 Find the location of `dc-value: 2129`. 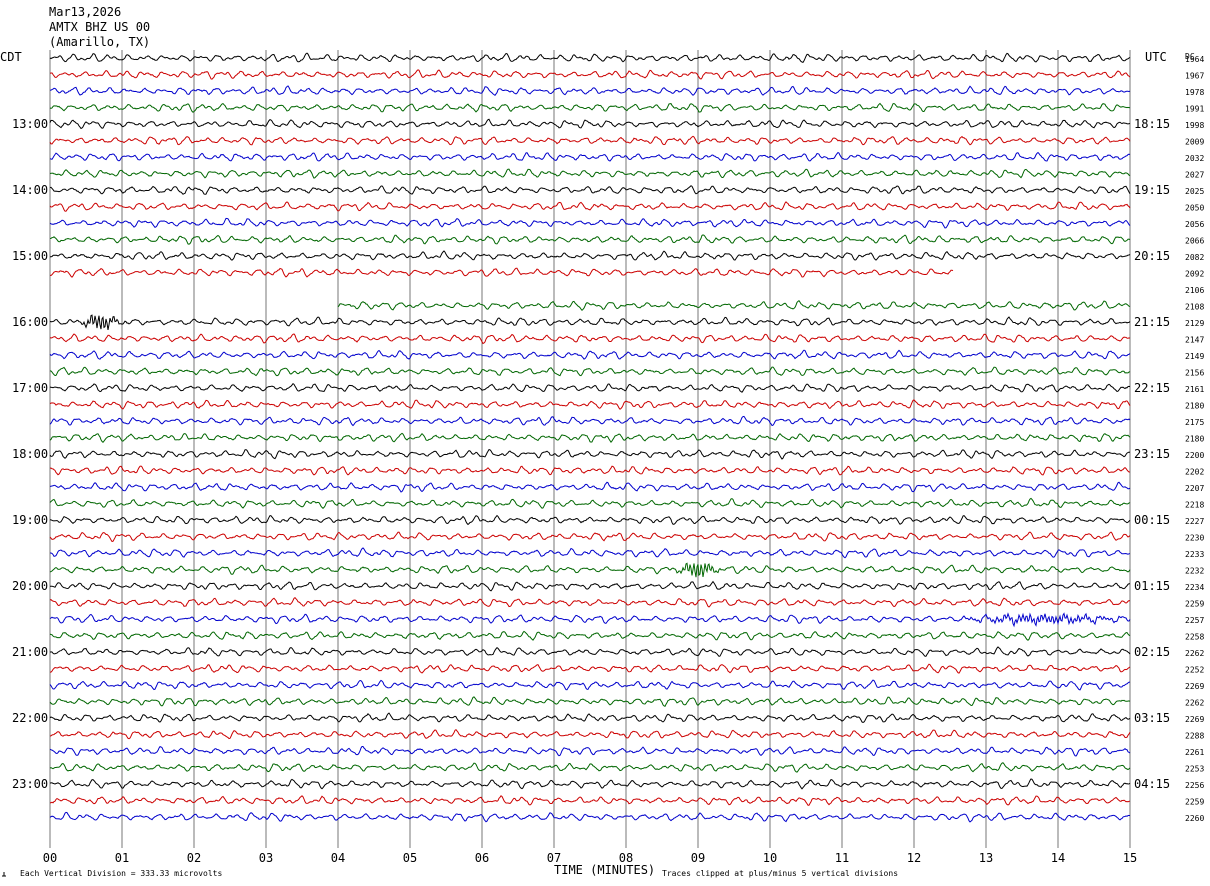

dc-value: 2129 is located at coordinates (1194, 323).